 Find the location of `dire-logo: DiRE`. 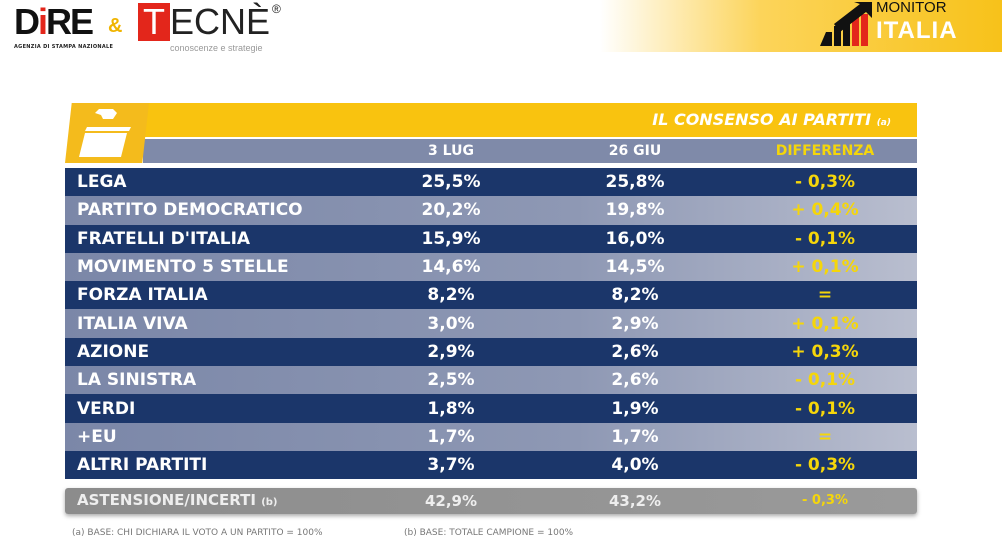

dire-logo: DiRE is located at coordinates (54, 21).